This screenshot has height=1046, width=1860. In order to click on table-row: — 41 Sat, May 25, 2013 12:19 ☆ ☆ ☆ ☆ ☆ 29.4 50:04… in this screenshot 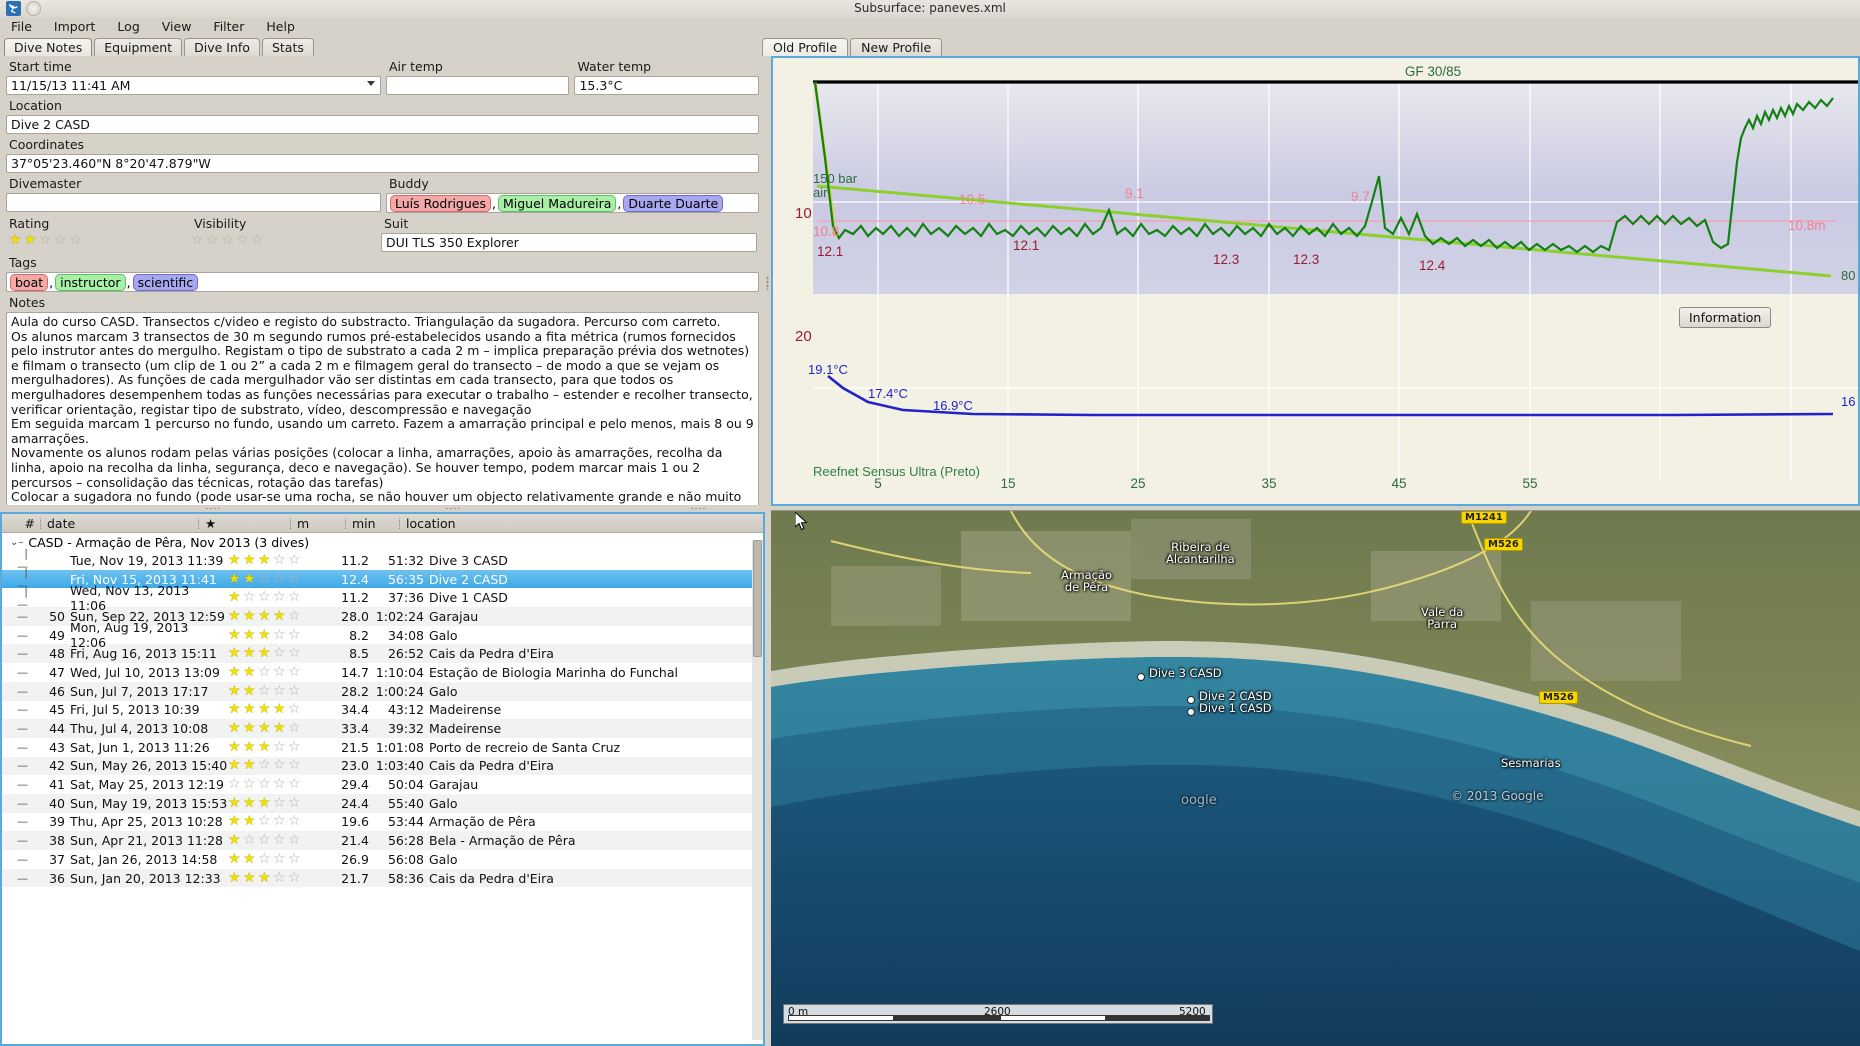, I will do `click(382, 784)`.